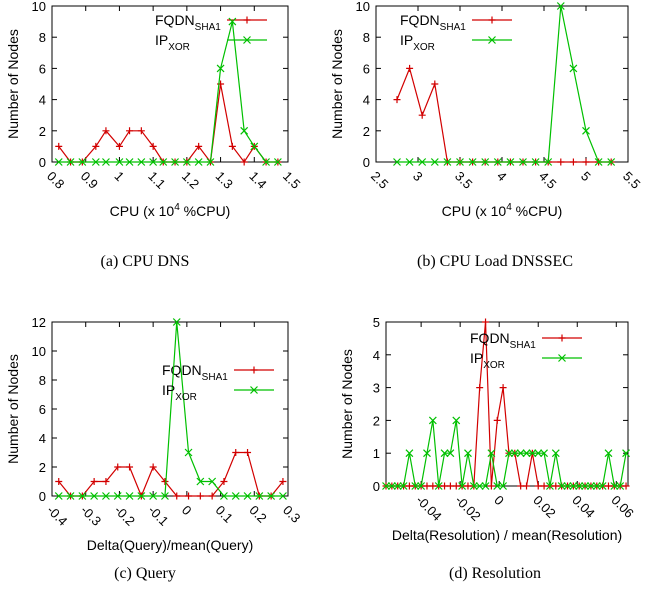 Image resolution: width=655 pixels, height=595 pixels. What do you see at coordinates (257, 513) in the screenshot?
I see `x-tick-label: 0.2` at bounding box center [257, 513].